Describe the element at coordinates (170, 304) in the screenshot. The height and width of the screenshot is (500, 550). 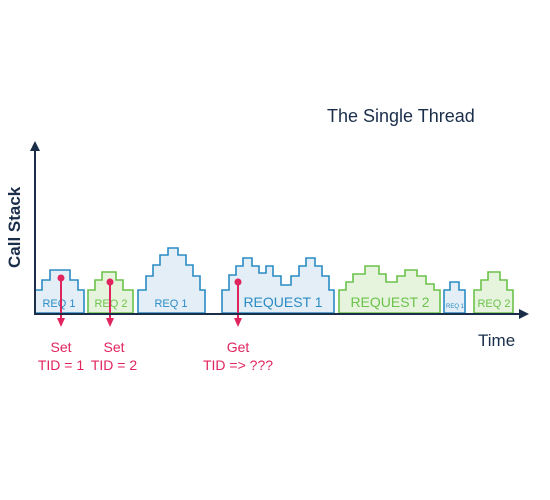
I see `block-label-3: REQ 1` at that location.